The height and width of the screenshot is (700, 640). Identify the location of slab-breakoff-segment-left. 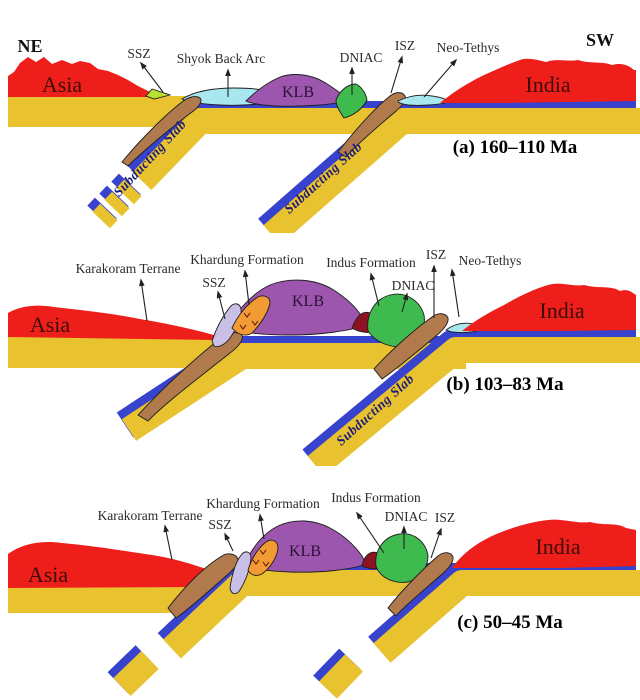
(133, 670).